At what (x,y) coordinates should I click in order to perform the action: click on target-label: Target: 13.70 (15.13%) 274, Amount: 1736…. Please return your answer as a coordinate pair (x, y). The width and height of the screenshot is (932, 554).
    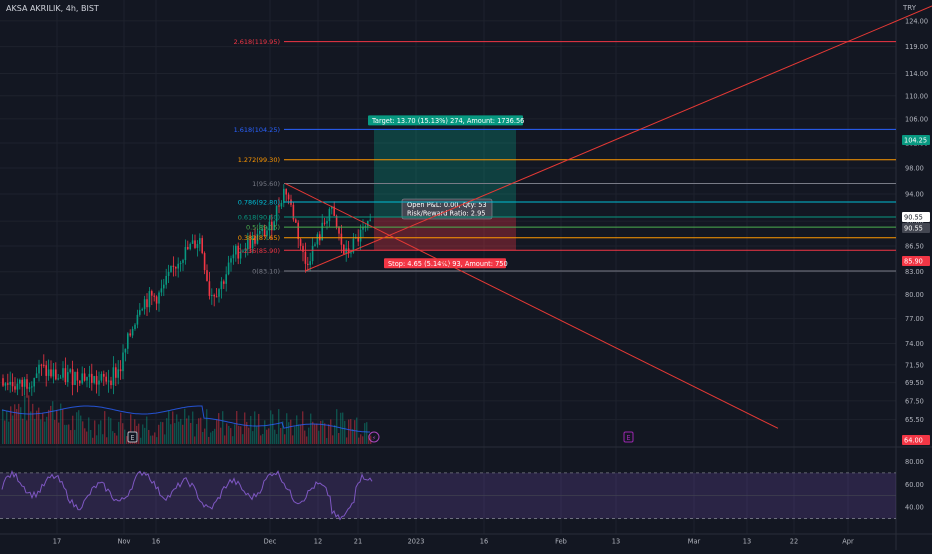
    Looking at the image, I should click on (447, 121).